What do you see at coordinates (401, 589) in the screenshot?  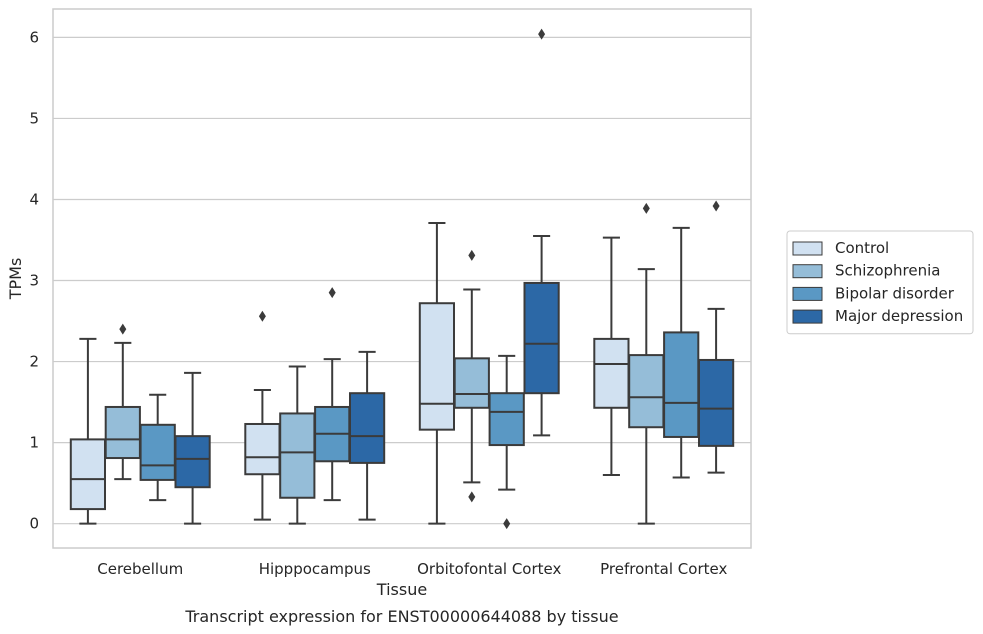 I see `x-axis-title: Tissue` at bounding box center [401, 589].